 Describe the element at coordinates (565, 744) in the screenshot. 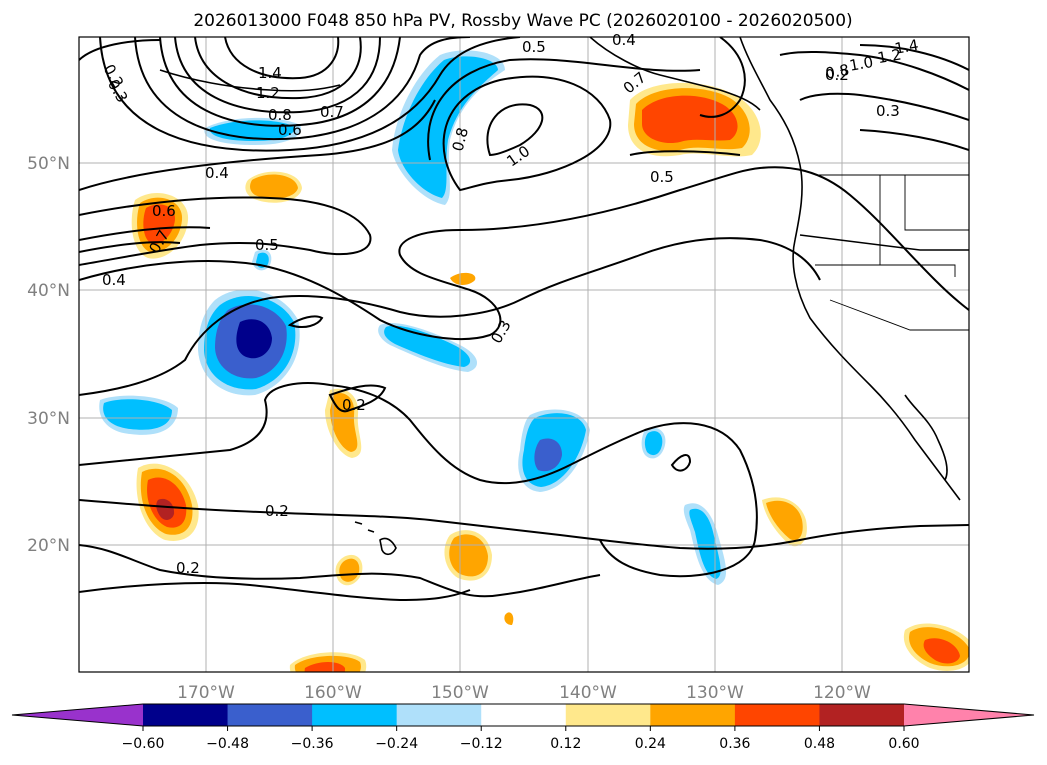

I see `colorbar-tick-label: 0.12` at that location.